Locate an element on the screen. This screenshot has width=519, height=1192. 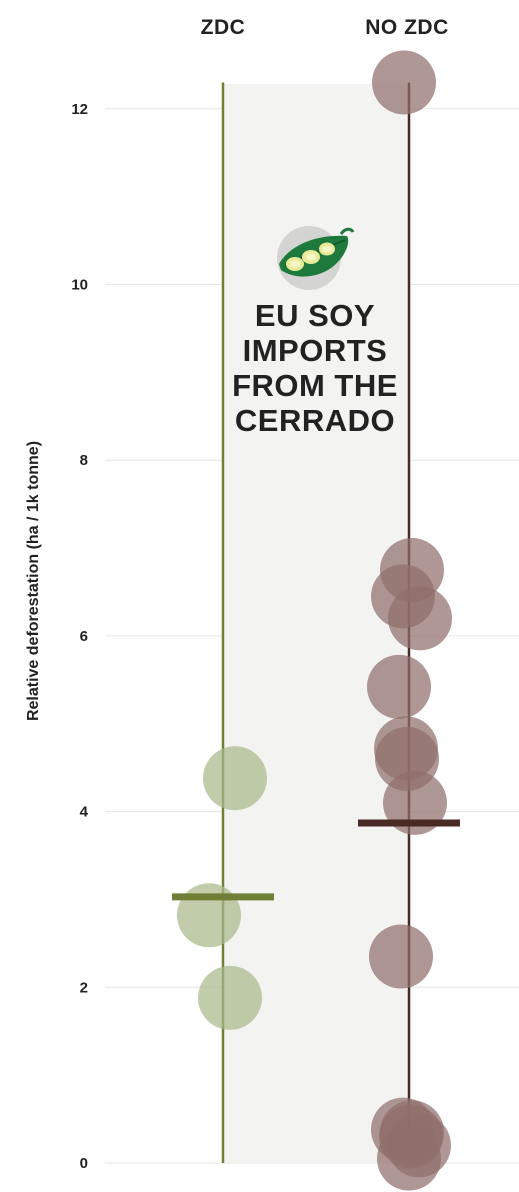
mean-markers is located at coordinates (316, 860).